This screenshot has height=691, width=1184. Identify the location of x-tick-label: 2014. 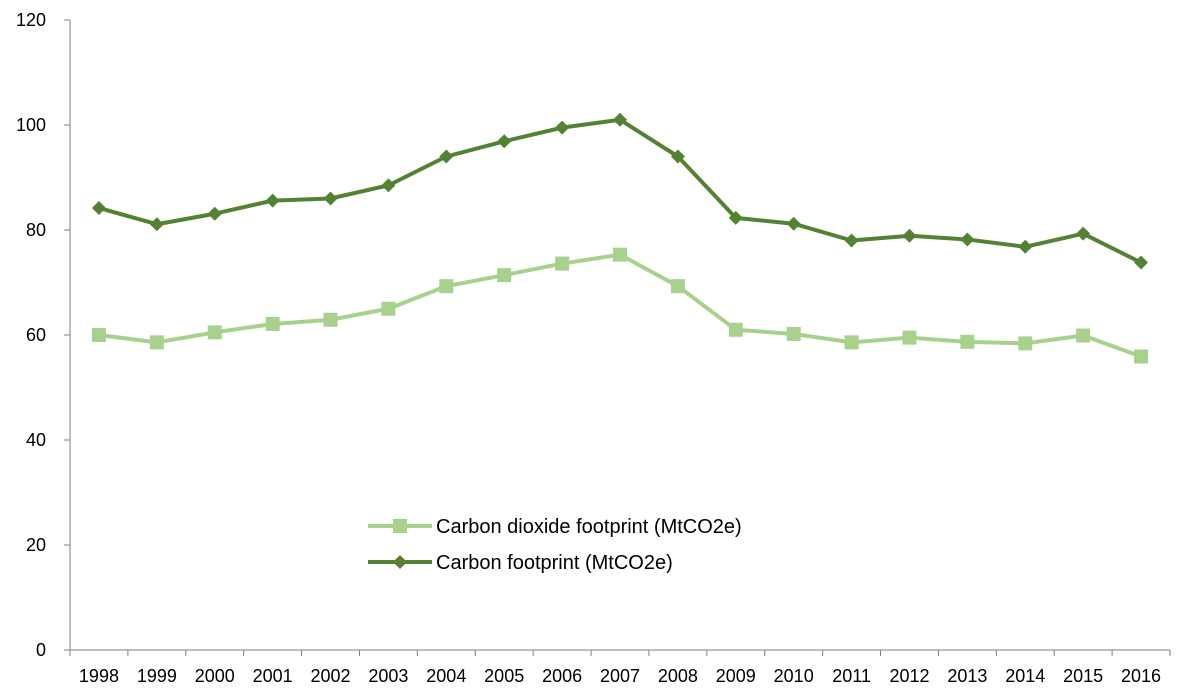
(1025, 676).